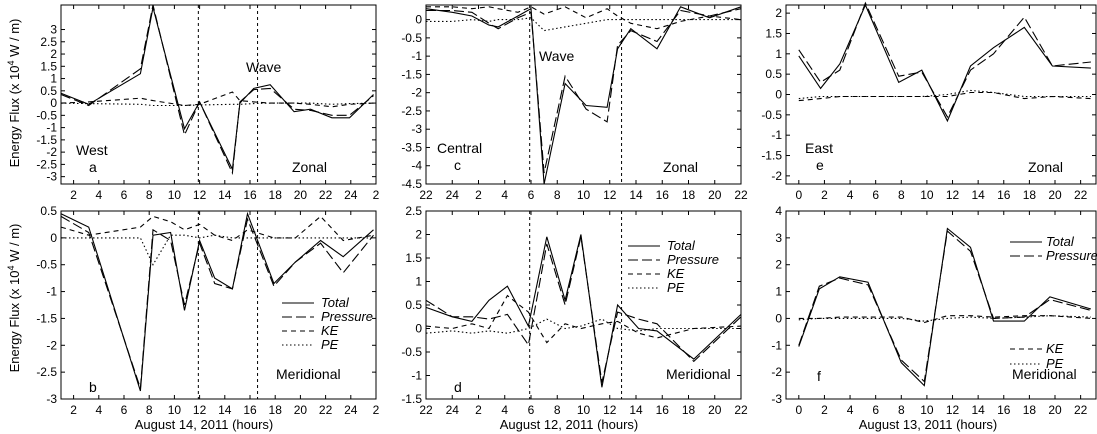 This screenshot has width=1097, height=434. I want to click on panel-letter: f, so click(819, 376).